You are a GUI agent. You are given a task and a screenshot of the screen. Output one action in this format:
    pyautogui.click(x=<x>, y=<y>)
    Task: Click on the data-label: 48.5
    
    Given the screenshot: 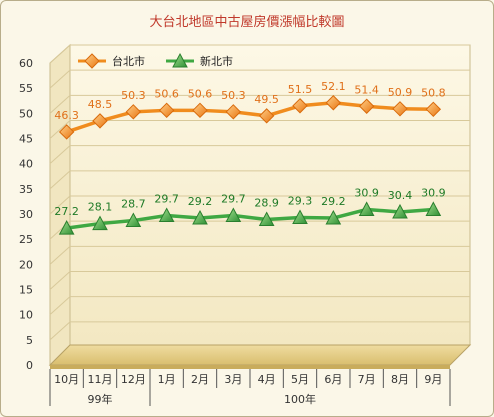 What is the action you would take?
    pyautogui.click(x=100, y=104)
    